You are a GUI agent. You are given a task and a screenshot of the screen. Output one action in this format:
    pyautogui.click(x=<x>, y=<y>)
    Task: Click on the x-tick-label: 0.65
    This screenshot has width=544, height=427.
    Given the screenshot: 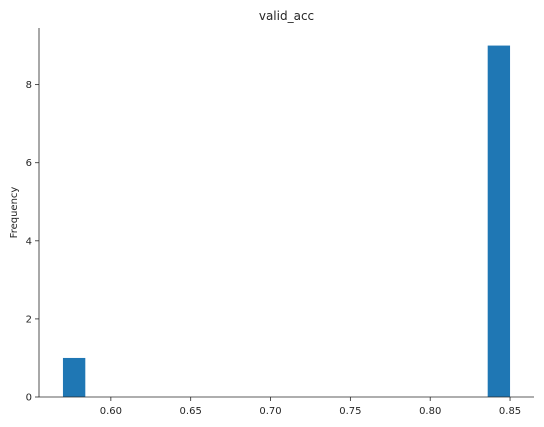 What is the action you would take?
    pyautogui.click(x=191, y=411)
    